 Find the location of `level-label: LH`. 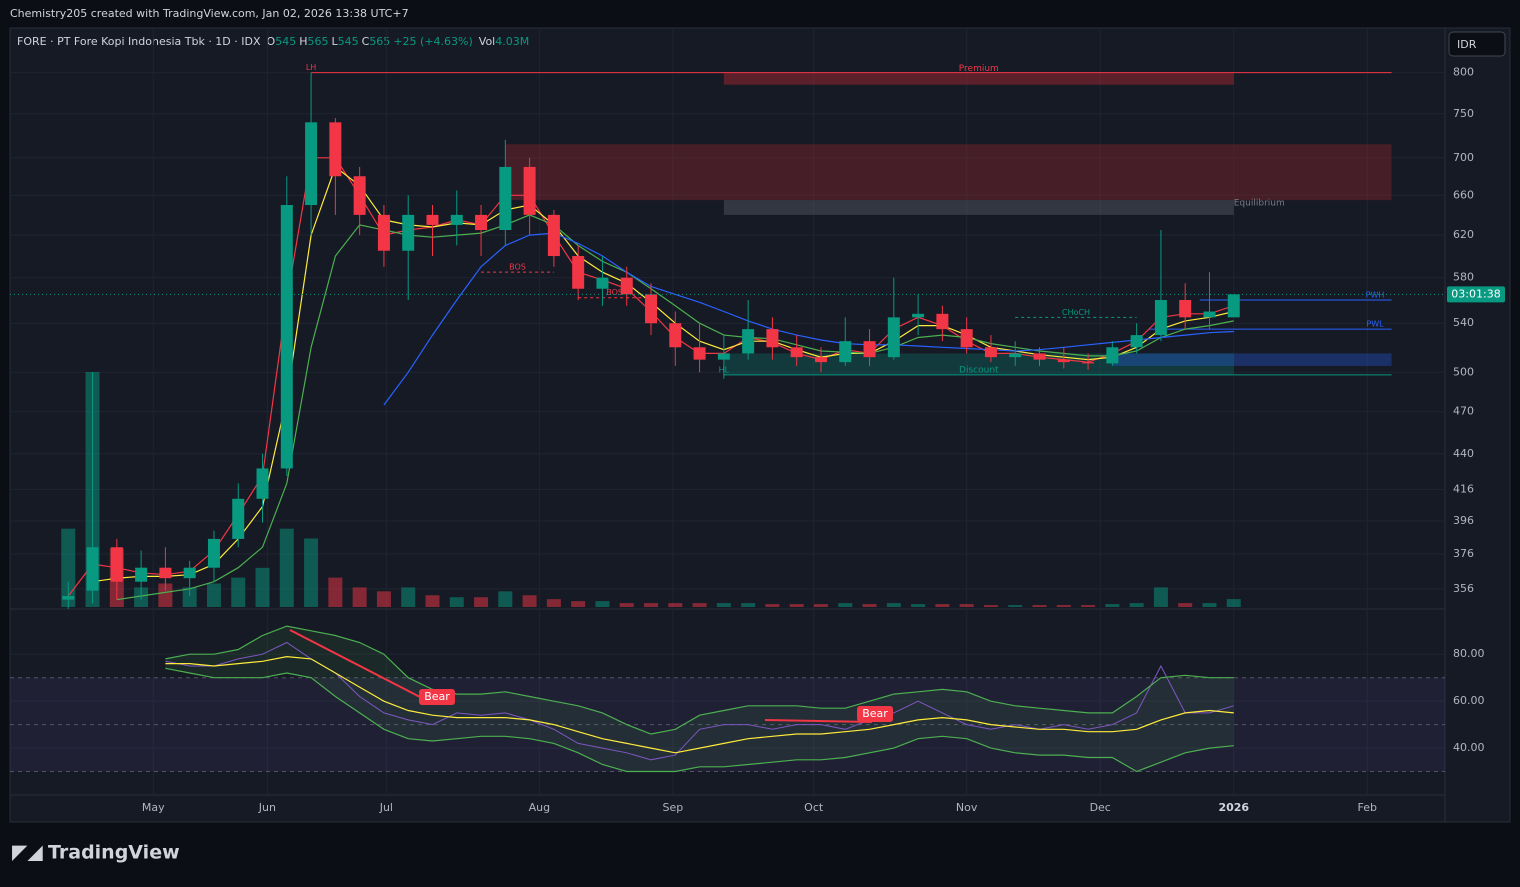

level-label: LH is located at coordinates (311, 67).